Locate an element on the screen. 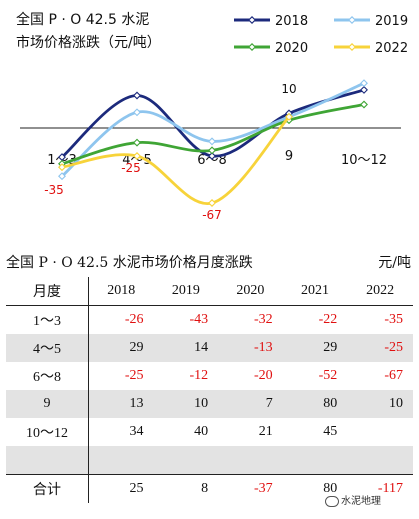  table-cell: 8 is located at coordinates (186, 488).